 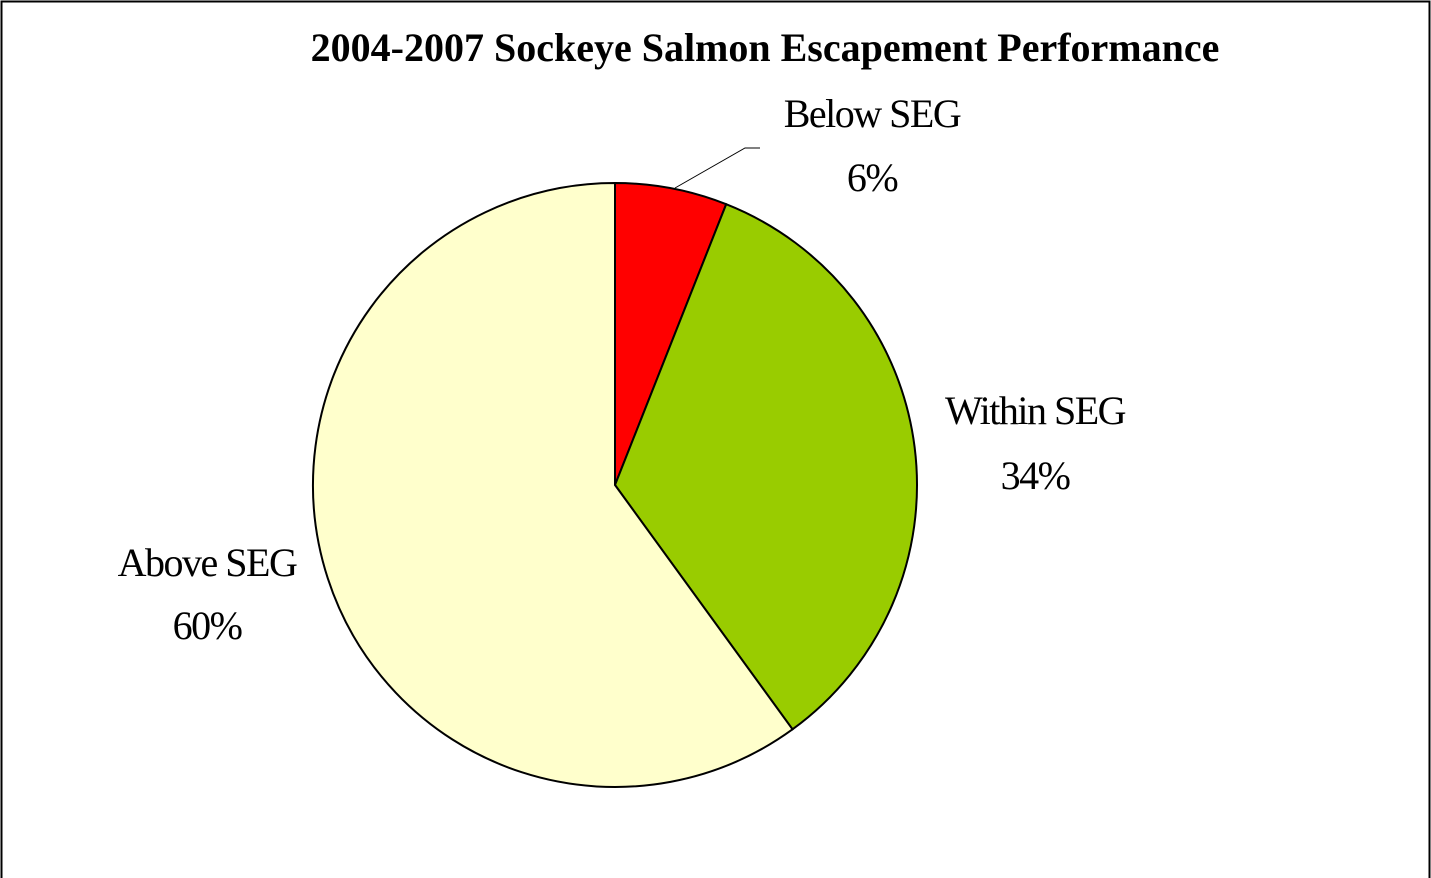 I want to click on pie-slice, so click(x=765, y=466).